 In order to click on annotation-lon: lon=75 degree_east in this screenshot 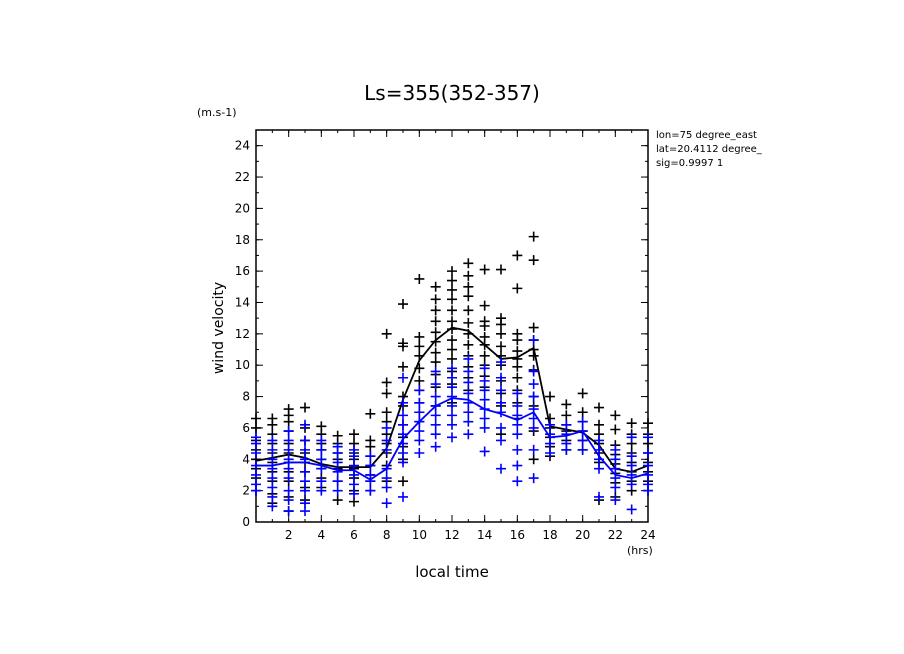, I will do `click(706, 135)`.